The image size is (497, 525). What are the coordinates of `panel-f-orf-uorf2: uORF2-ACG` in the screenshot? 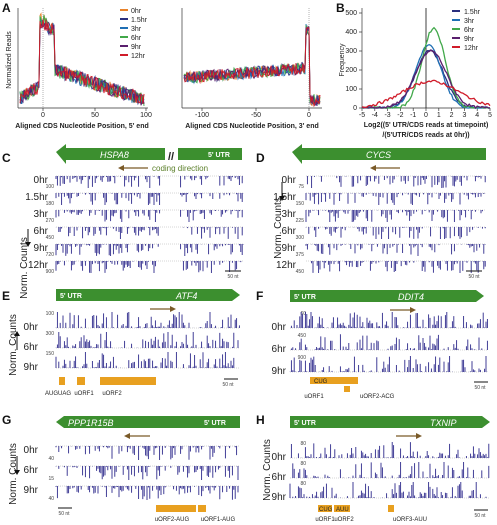 It's located at (377, 397).